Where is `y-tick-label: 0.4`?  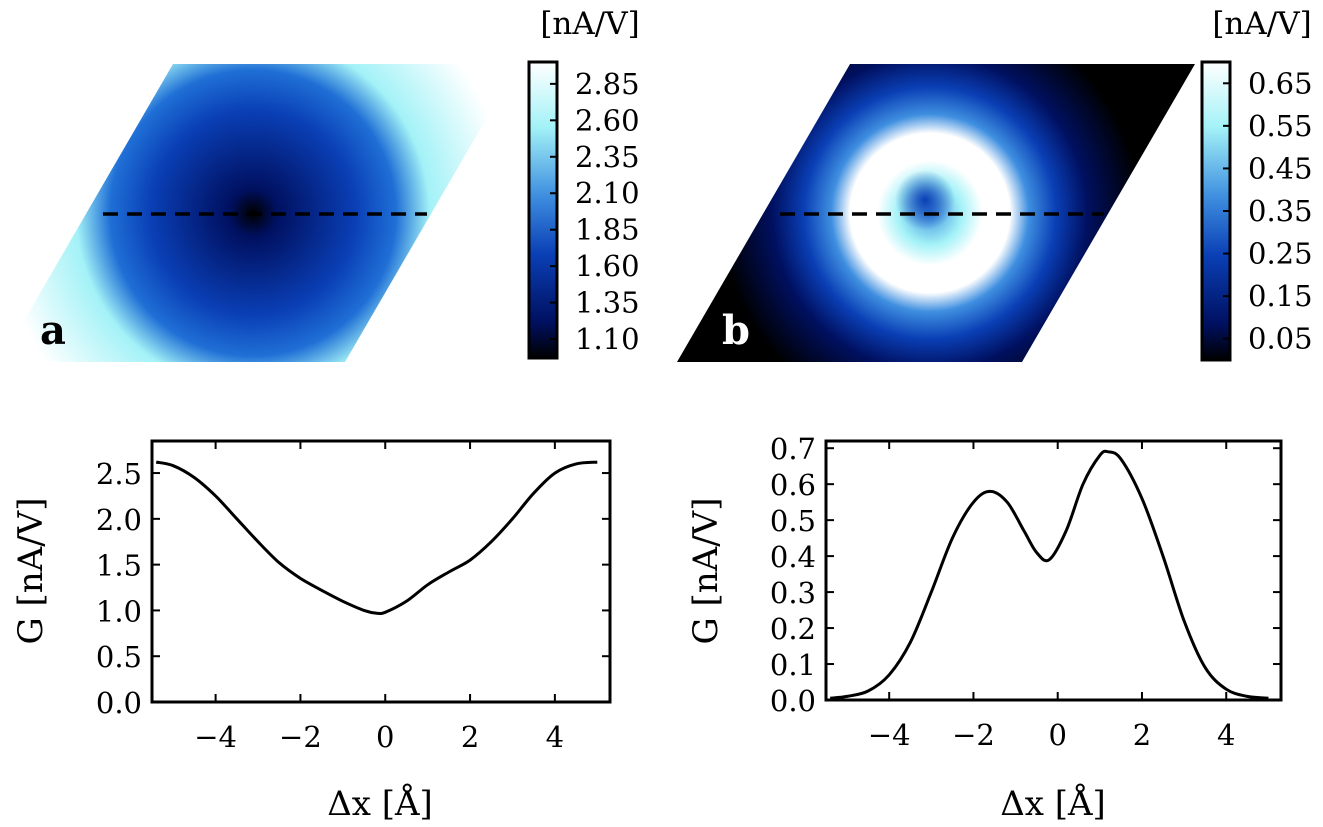 y-tick-label: 0.4 is located at coordinates (793, 557).